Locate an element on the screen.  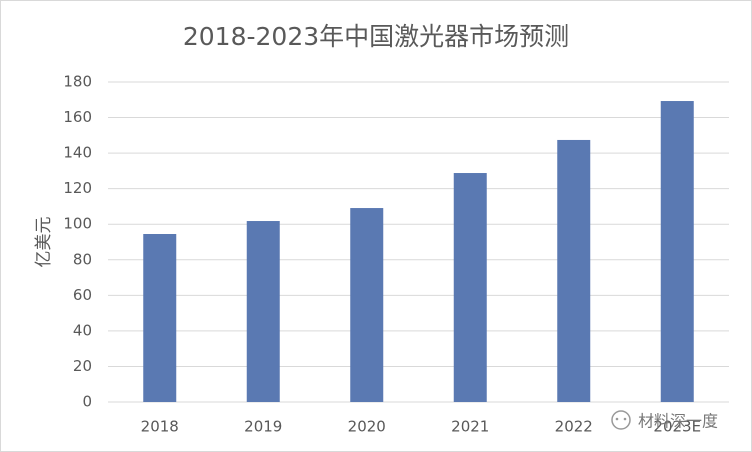
watermark-icon is located at coordinates (621, 420).